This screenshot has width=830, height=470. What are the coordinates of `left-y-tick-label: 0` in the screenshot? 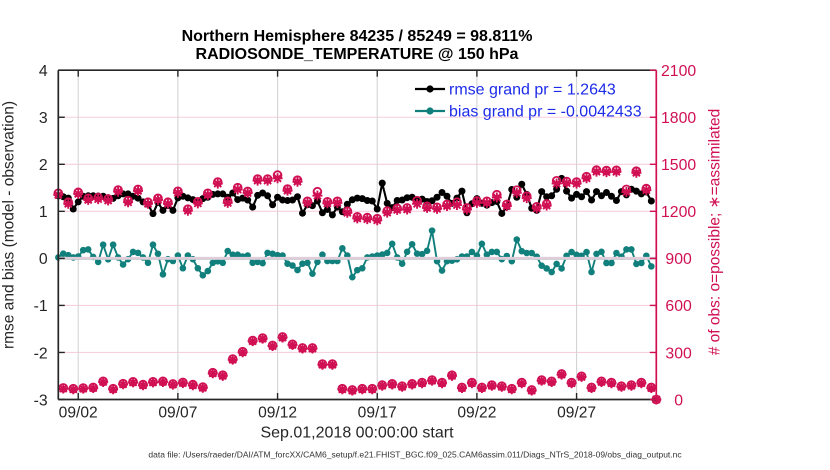 It's located at (43, 259).